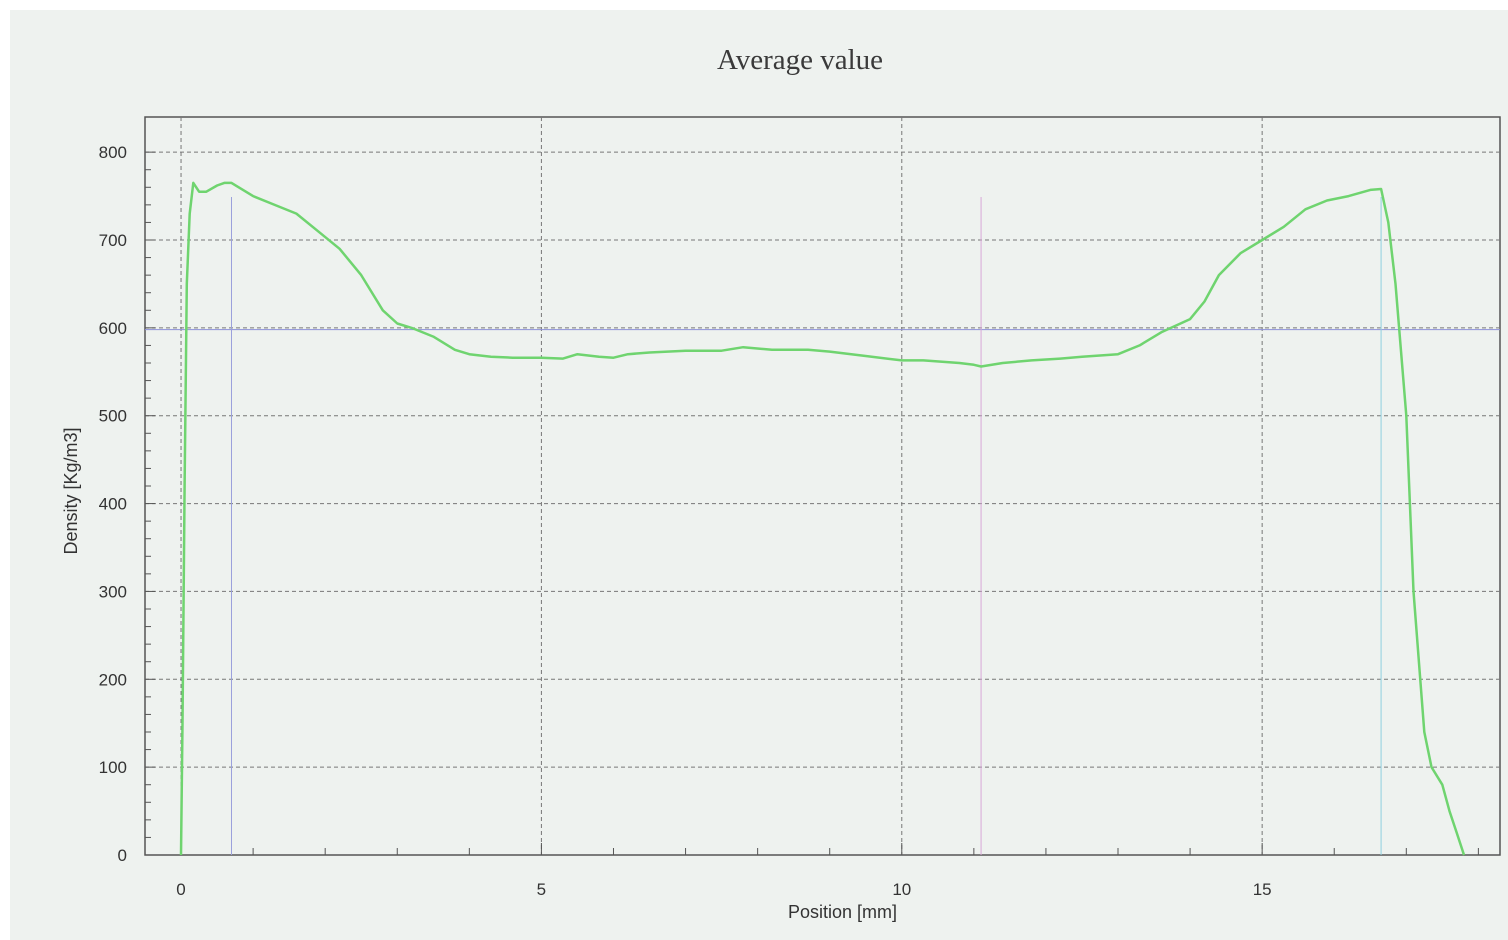 Image resolution: width=1508 pixels, height=940 pixels. I want to click on y-tick-label: 0, so click(122, 855).